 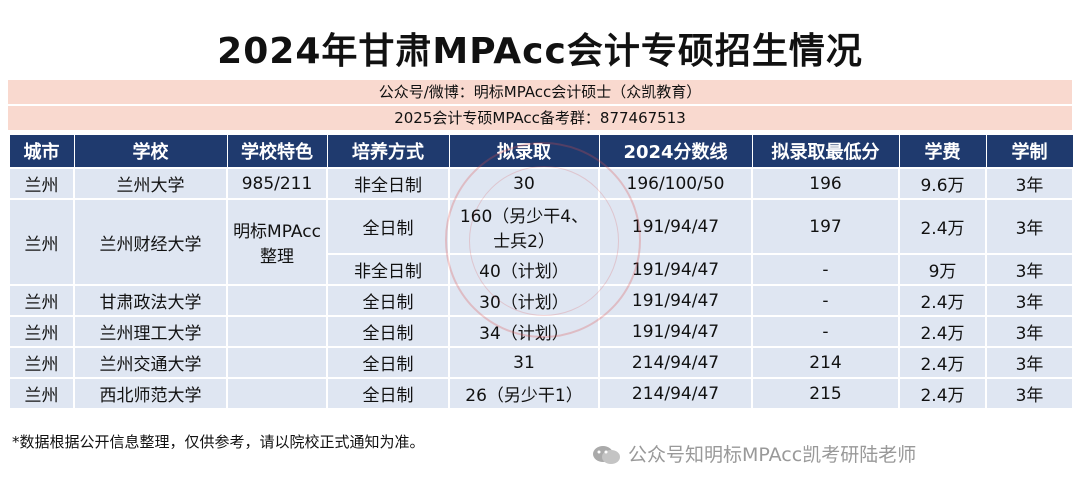 I want to click on table-row: 非全日制 40（计划） 191/94/47 - 9万 3年, so click(x=541, y=269).